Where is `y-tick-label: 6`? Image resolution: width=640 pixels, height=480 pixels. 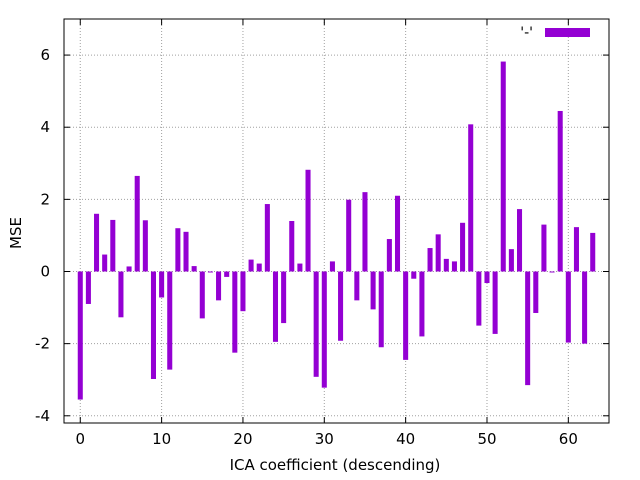 y-tick-label: 6 is located at coordinates (45, 55).